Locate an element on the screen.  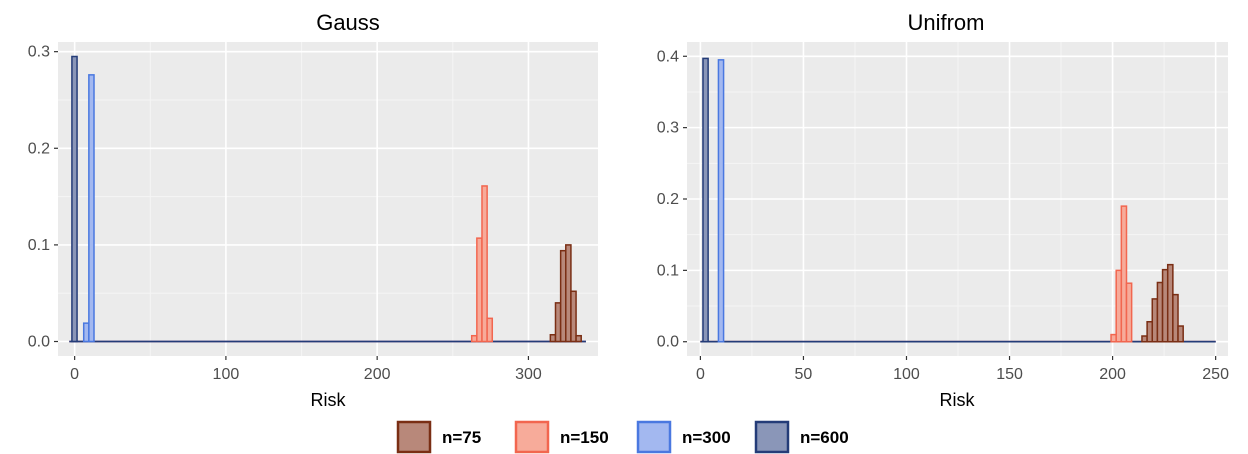
legend-label-n150: n=150 is located at coordinates (584, 437).